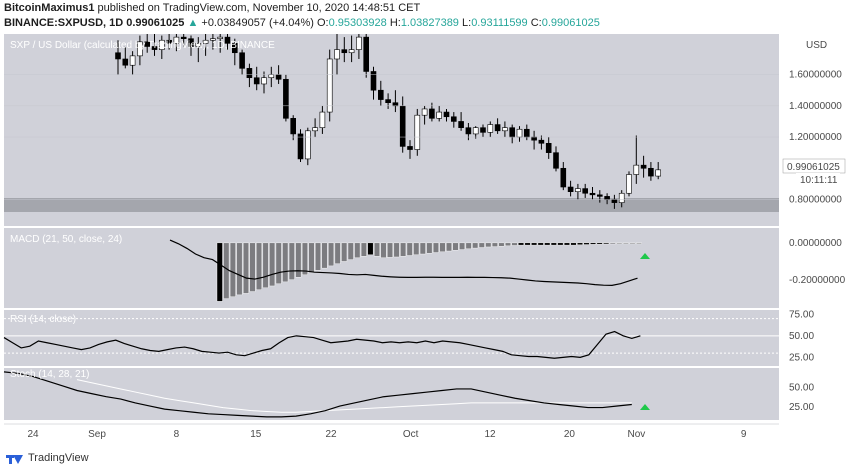 This screenshot has width=850, height=470. I want to click on x-tick-label: Nov, so click(637, 434).